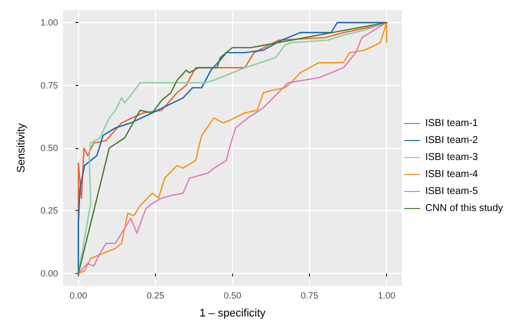 The height and width of the screenshot is (332, 520). Describe the element at coordinates (451, 174) in the screenshot. I see `legend-label: ISBI team-4` at that location.